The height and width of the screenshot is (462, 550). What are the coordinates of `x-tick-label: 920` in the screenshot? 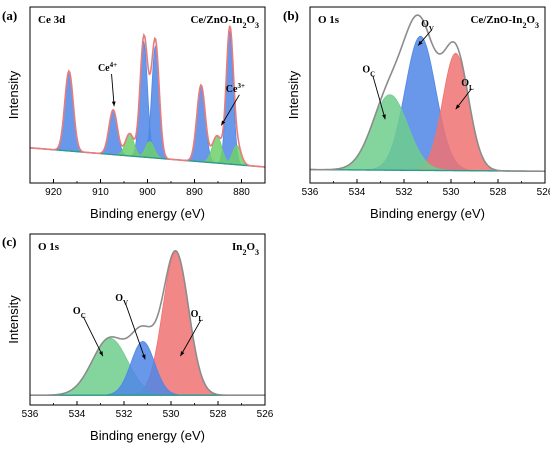 It's located at (53, 192).